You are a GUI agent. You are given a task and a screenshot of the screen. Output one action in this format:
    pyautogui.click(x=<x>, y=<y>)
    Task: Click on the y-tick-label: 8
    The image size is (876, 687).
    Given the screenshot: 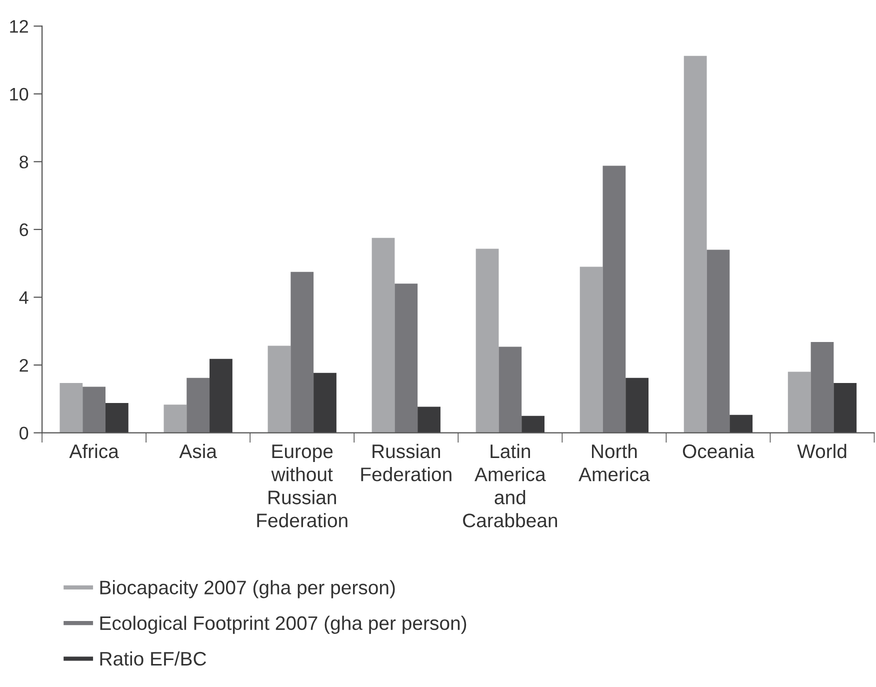 What is the action you would take?
    pyautogui.click(x=24, y=162)
    